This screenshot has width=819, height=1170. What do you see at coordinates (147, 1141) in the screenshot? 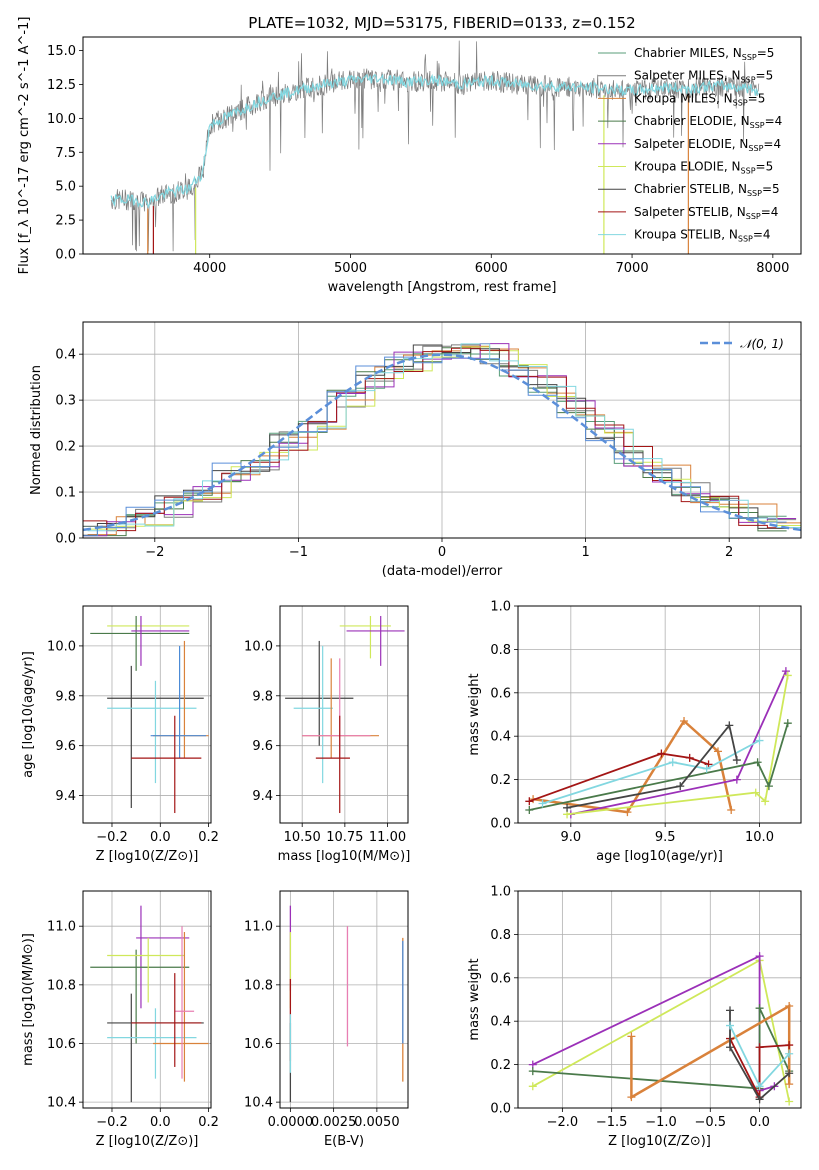
I see `x-axis-label: Z [log10(Z/Z⊙)]` at bounding box center [147, 1141].